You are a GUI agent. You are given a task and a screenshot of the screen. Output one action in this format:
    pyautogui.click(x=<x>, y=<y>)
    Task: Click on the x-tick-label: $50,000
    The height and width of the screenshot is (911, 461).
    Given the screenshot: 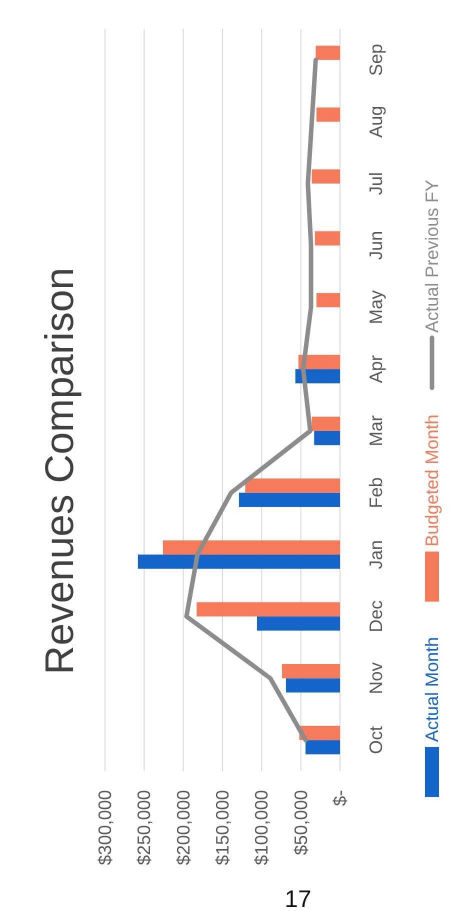 What is the action you would take?
    pyautogui.click(x=300, y=823)
    